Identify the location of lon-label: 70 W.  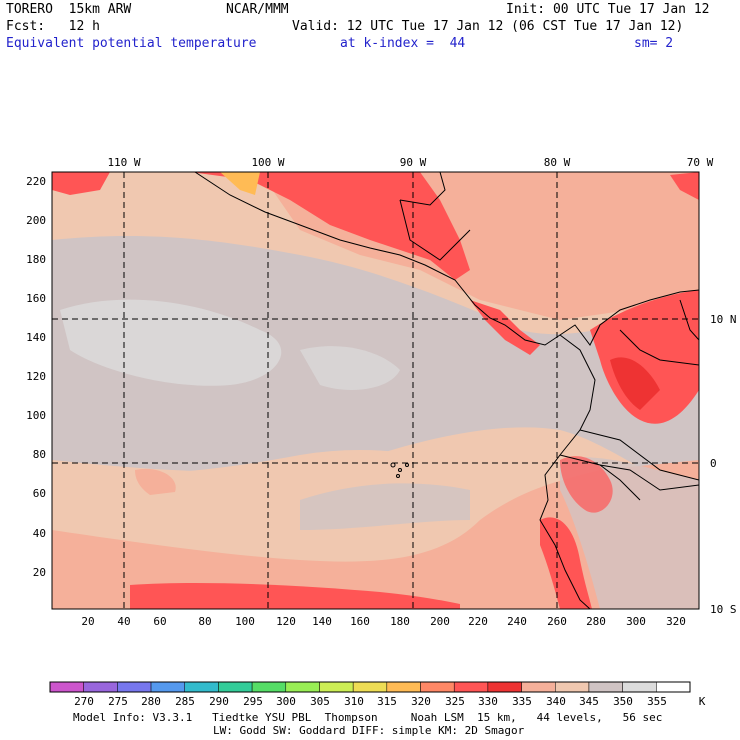
(700, 162).